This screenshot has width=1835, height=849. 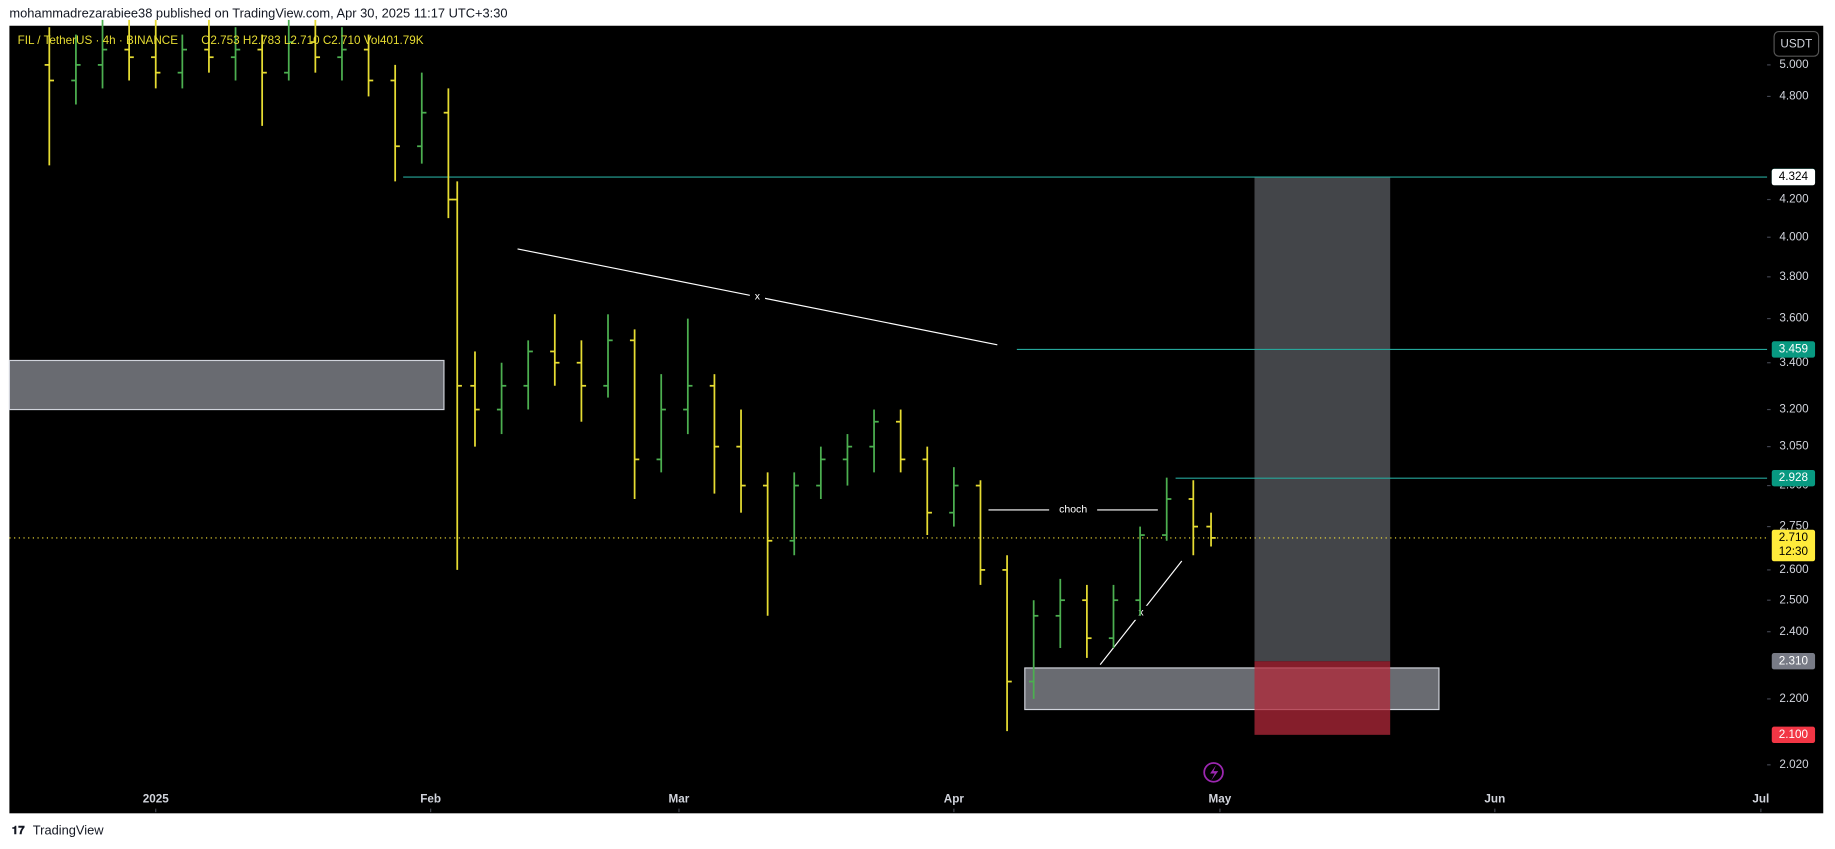 What do you see at coordinates (1794, 96) in the screenshot?
I see `y-tick-label: 4.800` at bounding box center [1794, 96].